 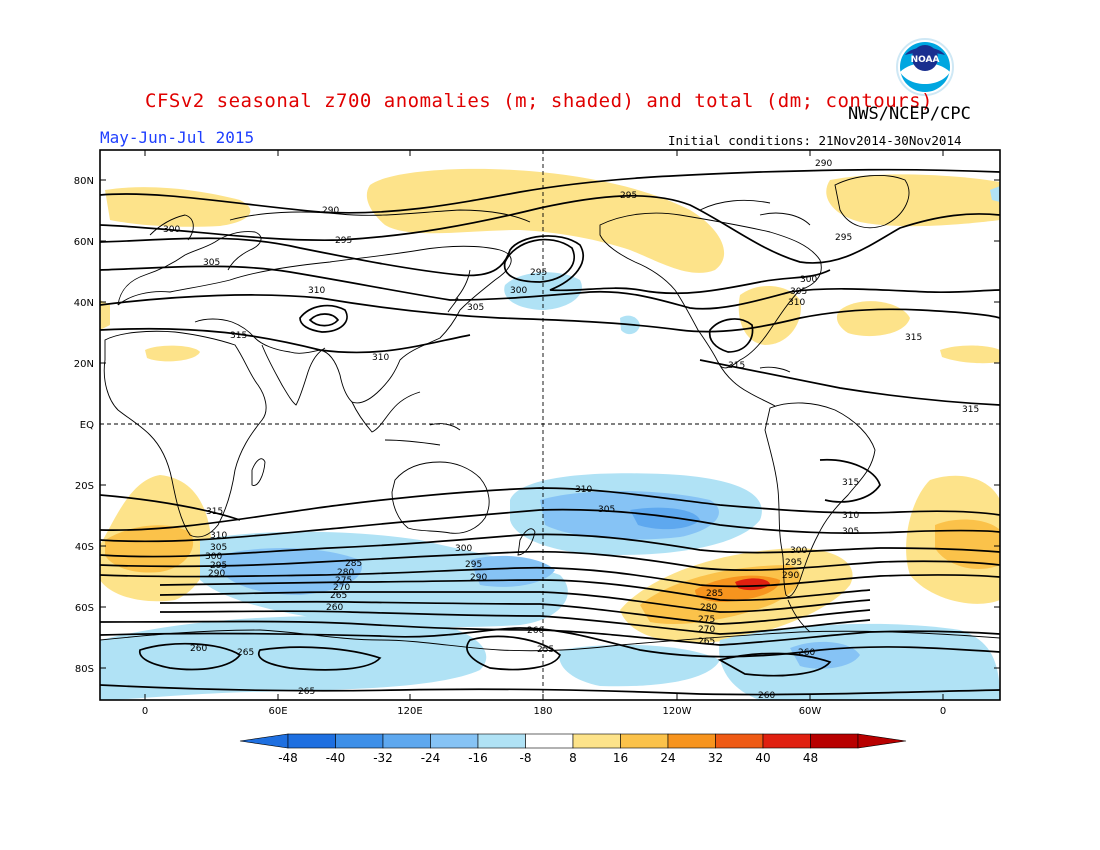 I want to click on coastline-australia, so click(x=440, y=497).